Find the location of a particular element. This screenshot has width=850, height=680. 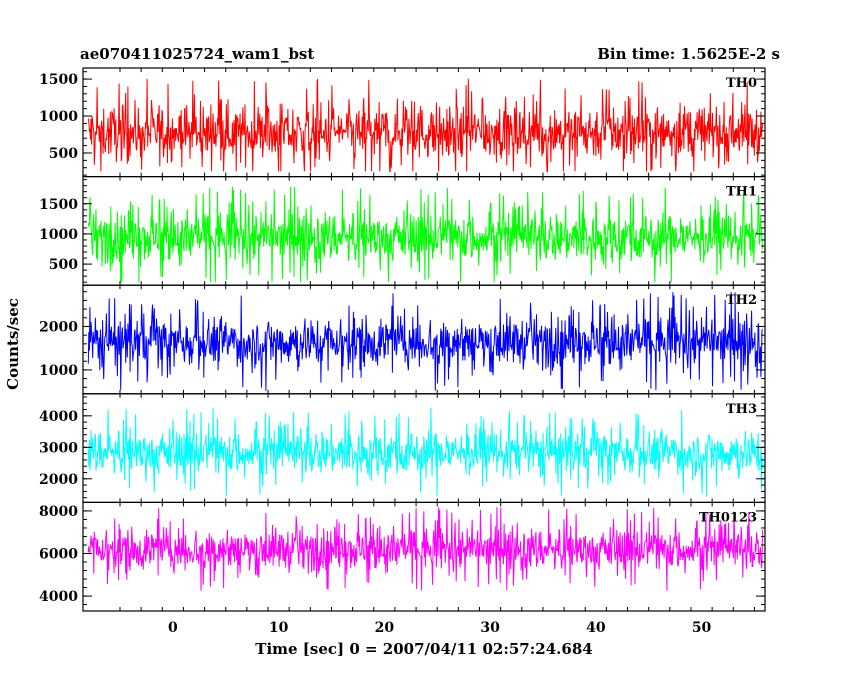

x-tick-label: 40 is located at coordinates (596, 628).